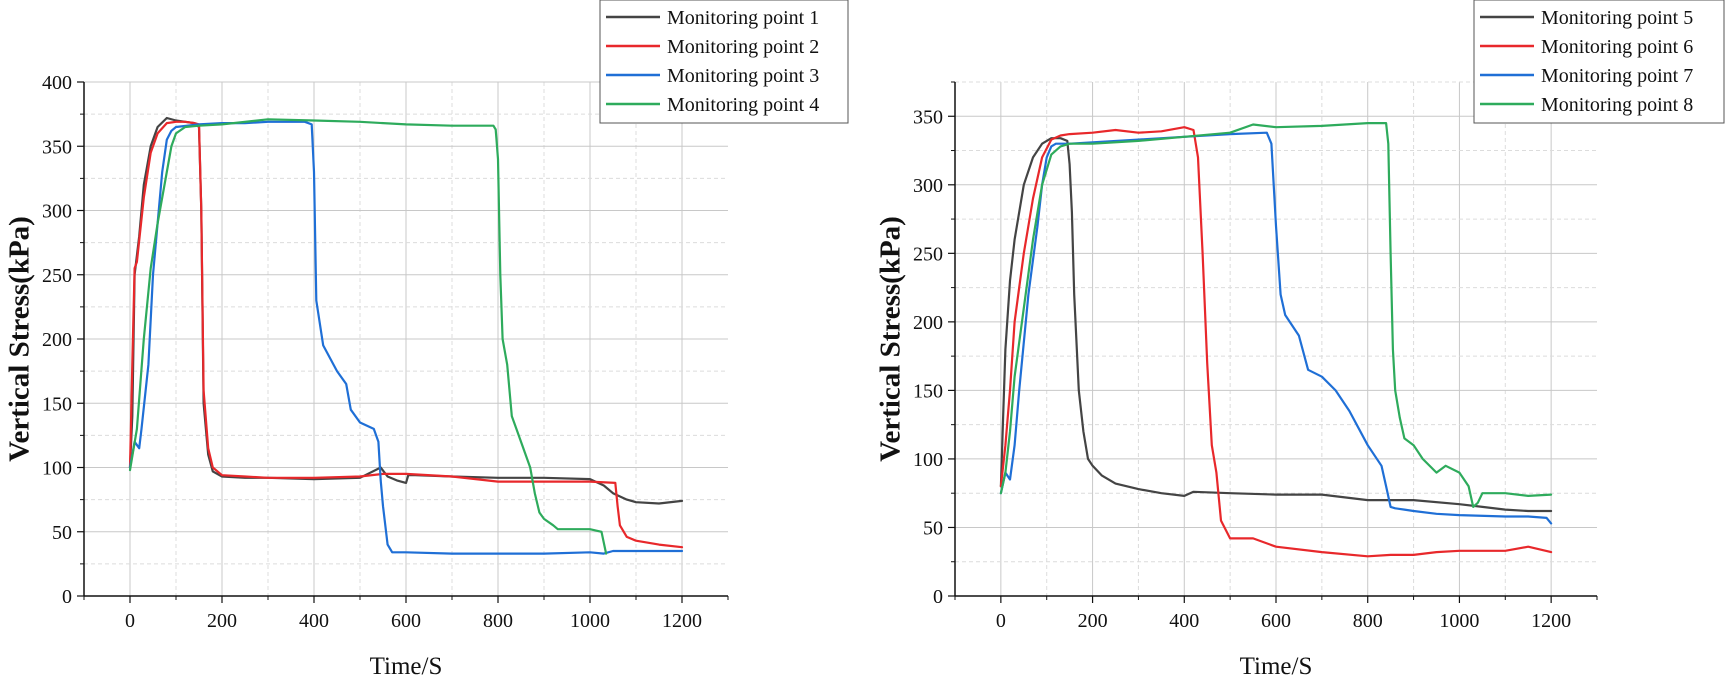  What do you see at coordinates (1617, 18) in the screenshot?
I see `legend-label: Monitoring point 5` at bounding box center [1617, 18].